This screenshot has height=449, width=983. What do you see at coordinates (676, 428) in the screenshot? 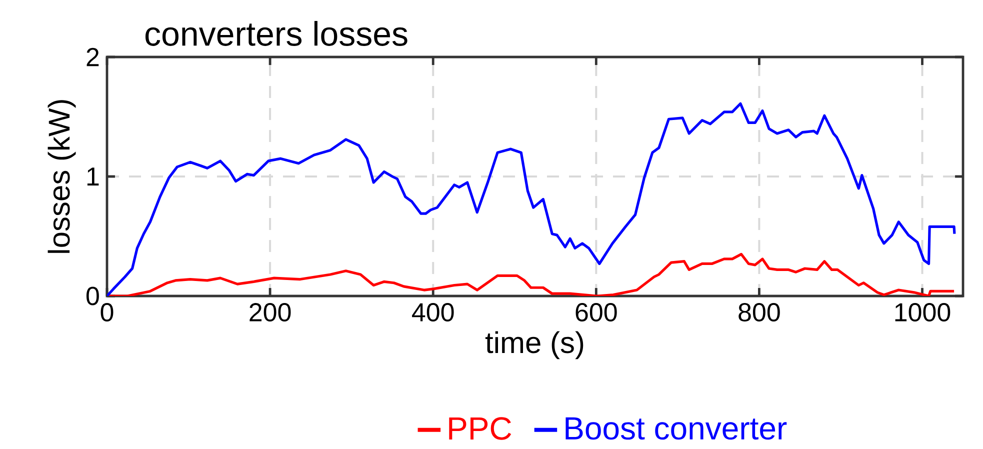
I see `legend-label: Boost converter` at bounding box center [676, 428].